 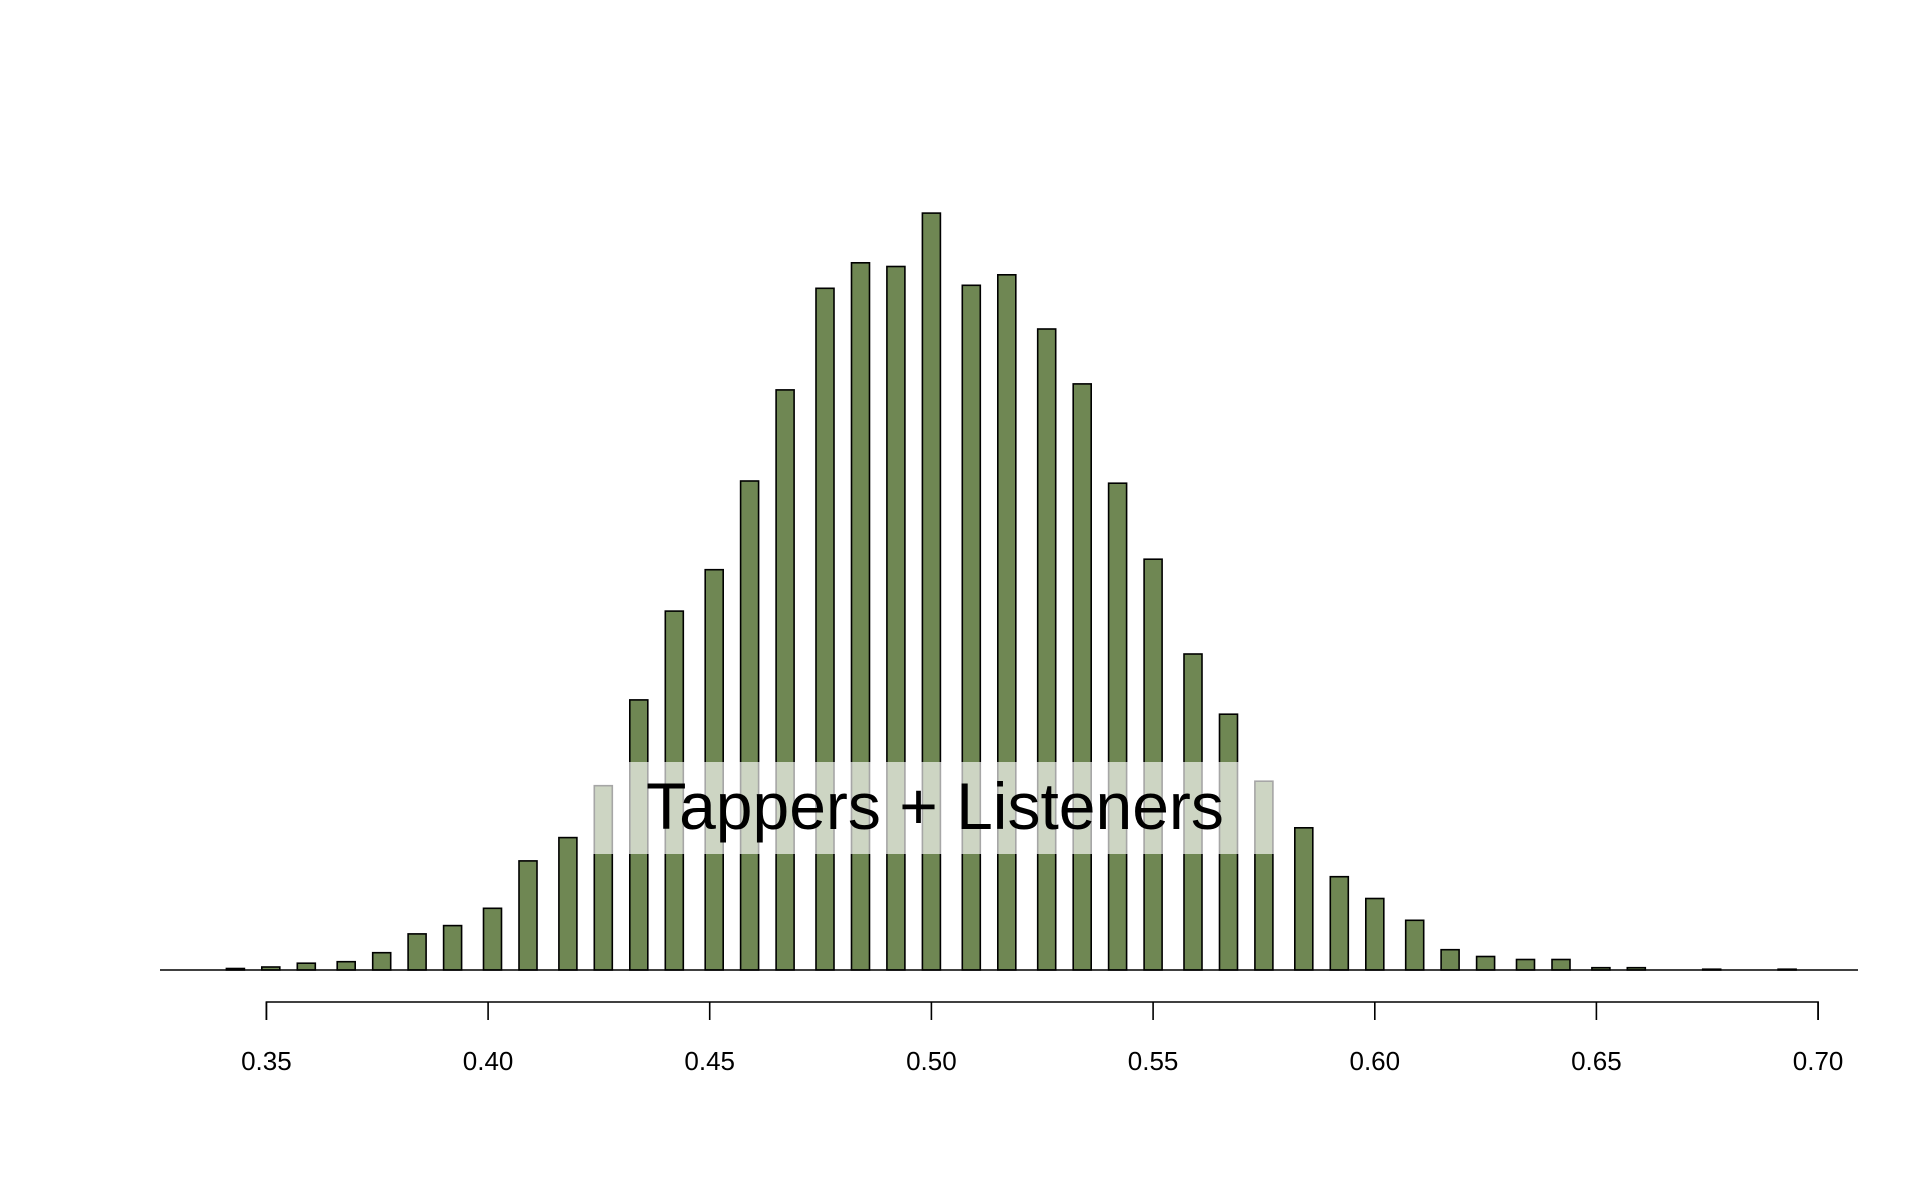 I want to click on x-tick-label: 0.40, so click(x=488, y=1061).